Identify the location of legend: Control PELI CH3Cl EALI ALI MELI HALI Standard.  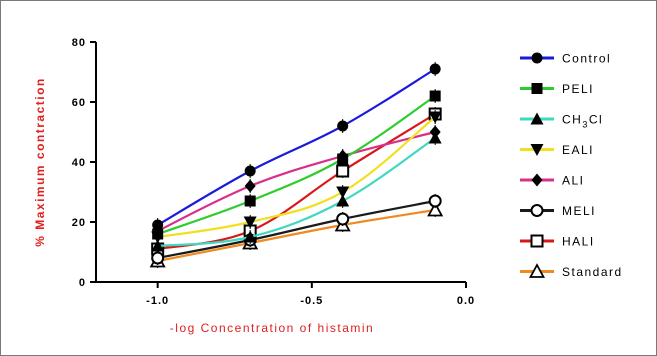
(571, 165).